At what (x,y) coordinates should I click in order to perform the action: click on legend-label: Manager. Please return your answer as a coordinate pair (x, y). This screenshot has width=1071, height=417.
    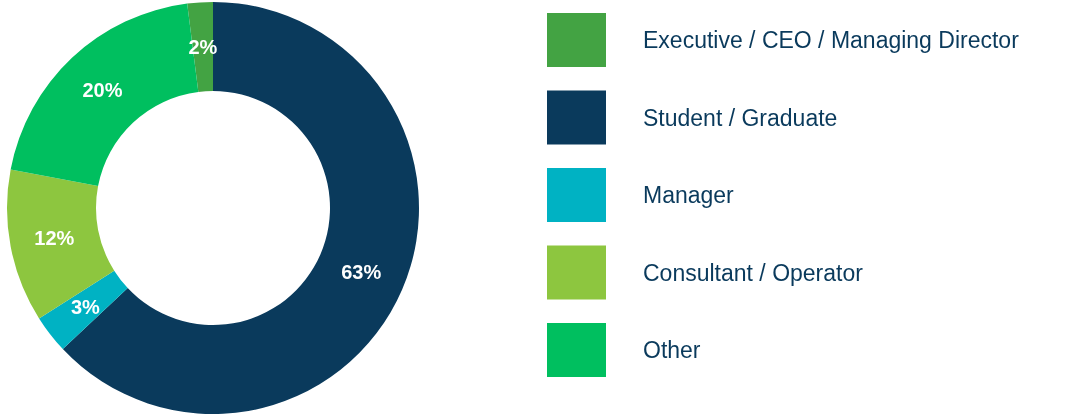
    Looking at the image, I should click on (689, 195).